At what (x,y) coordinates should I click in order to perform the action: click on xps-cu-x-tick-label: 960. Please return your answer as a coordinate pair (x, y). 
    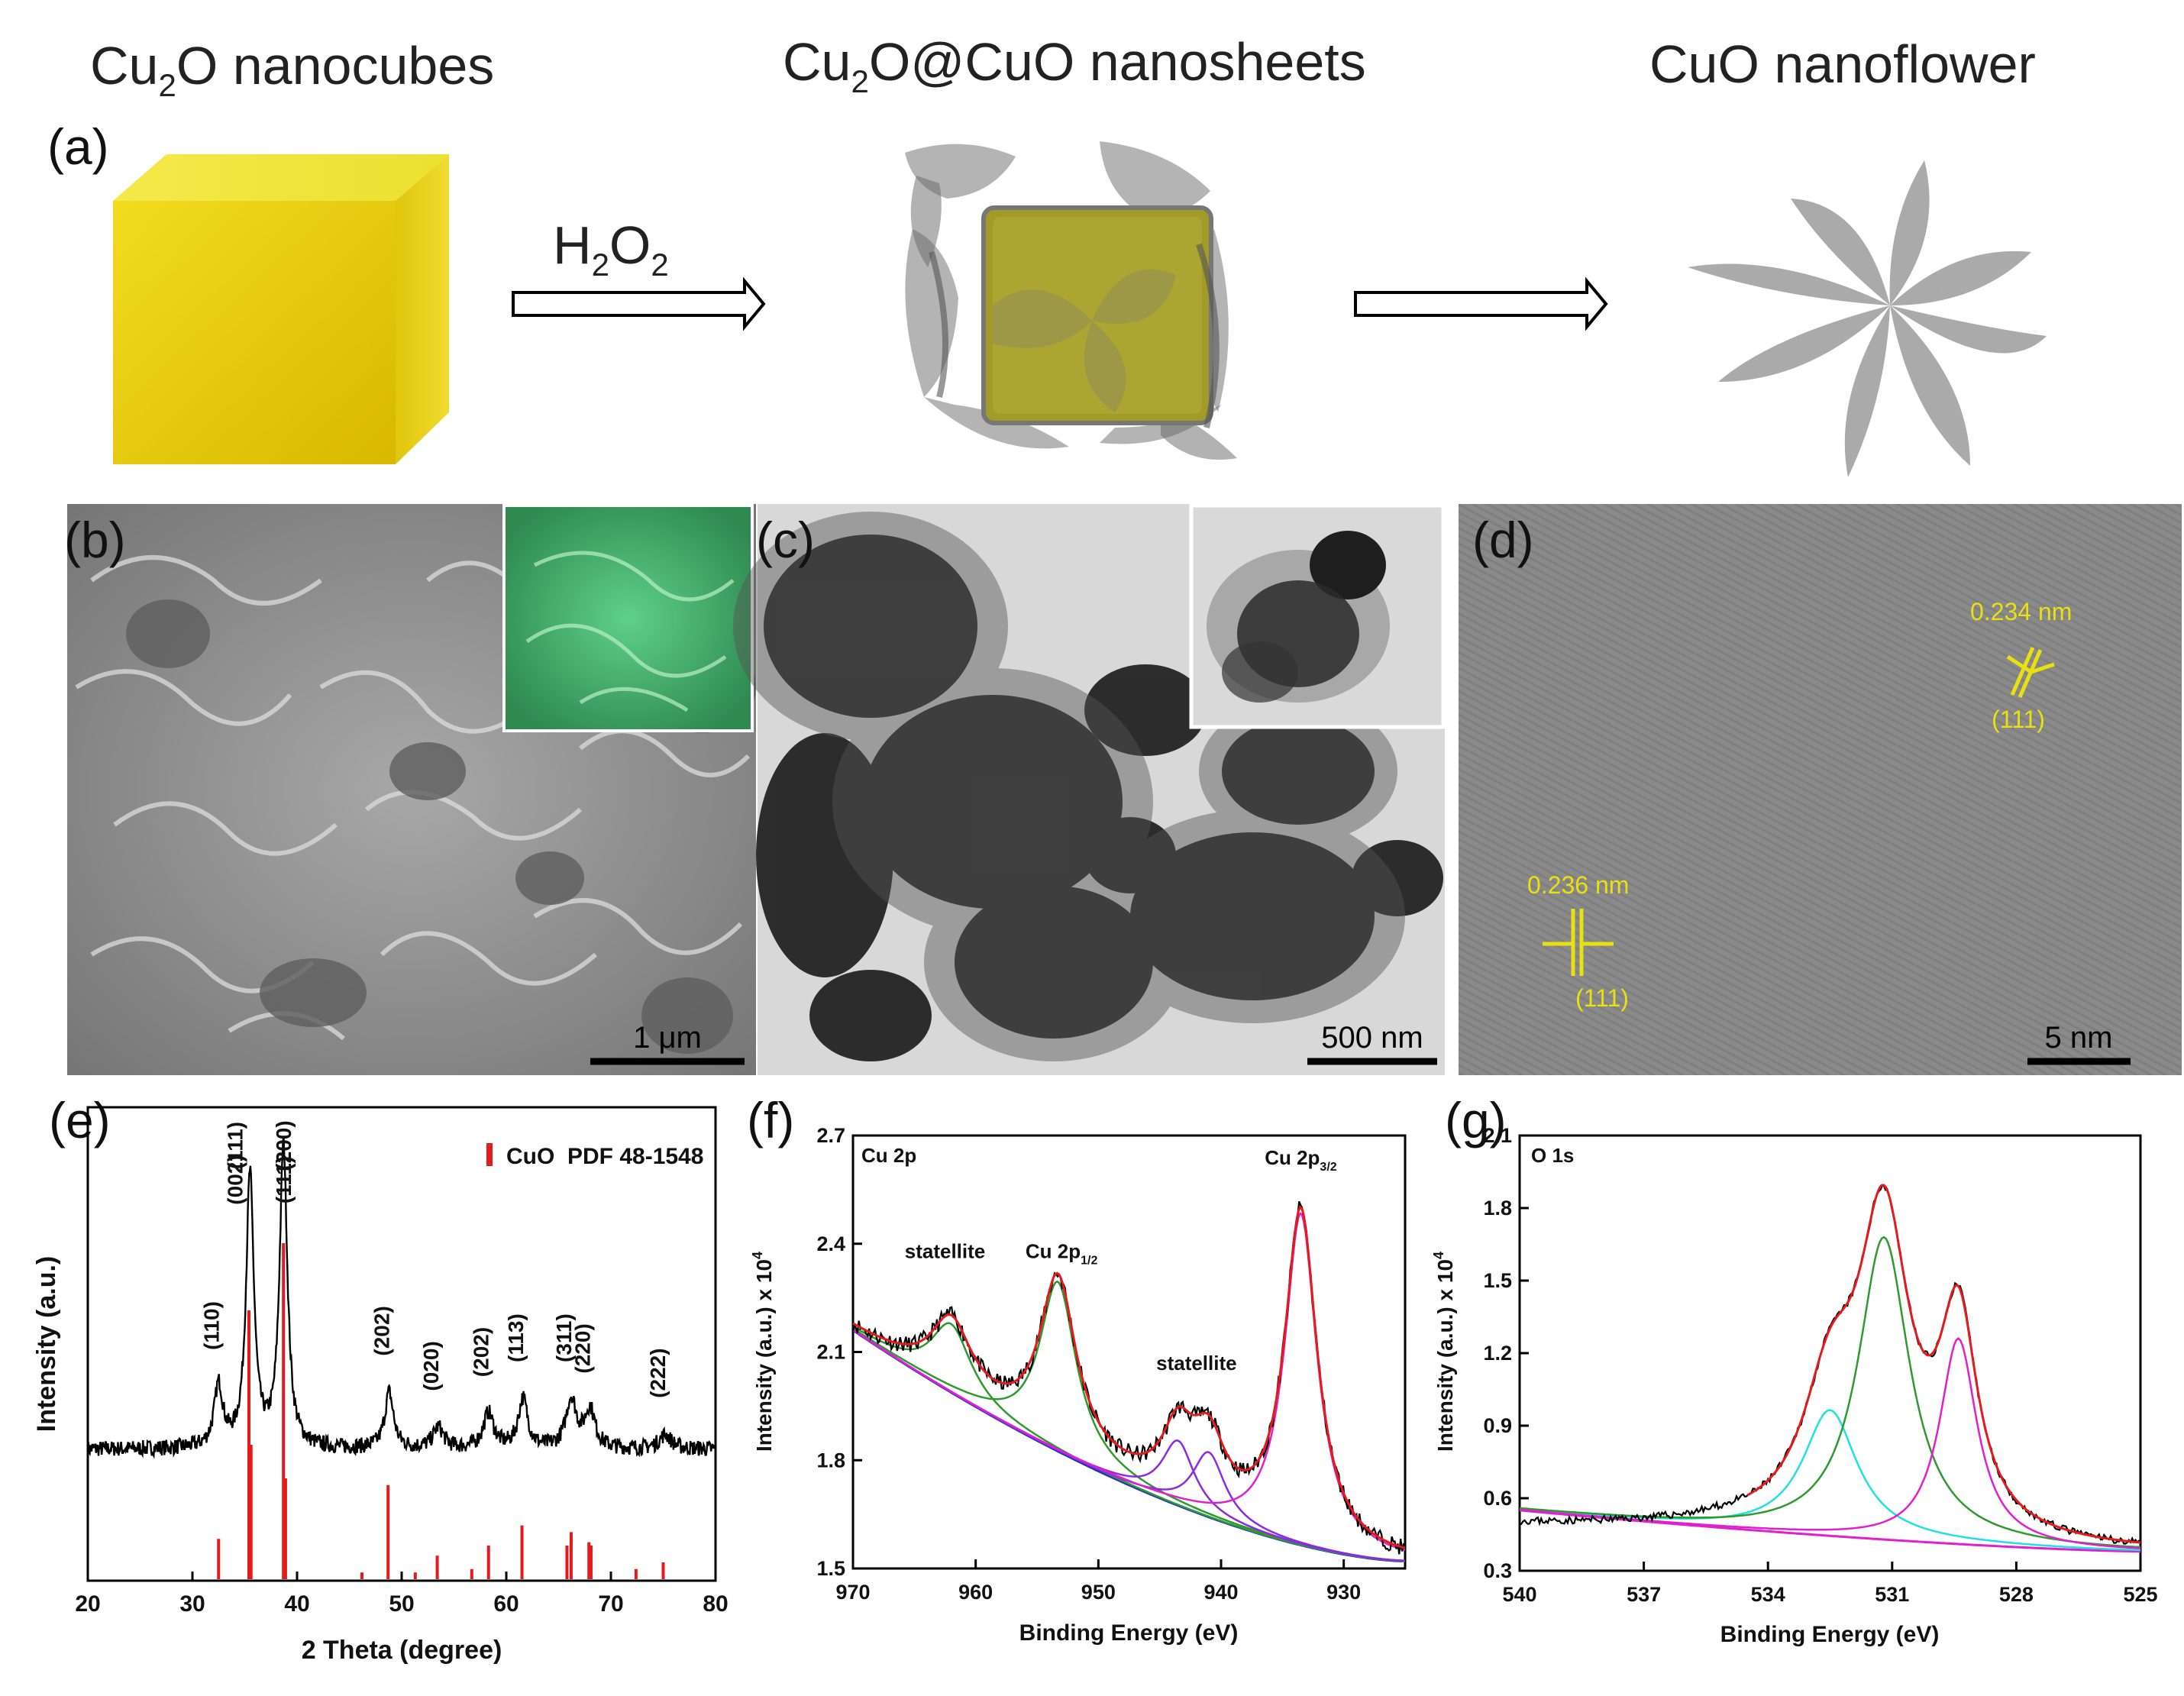
    Looking at the image, I should click on (975, 1593).